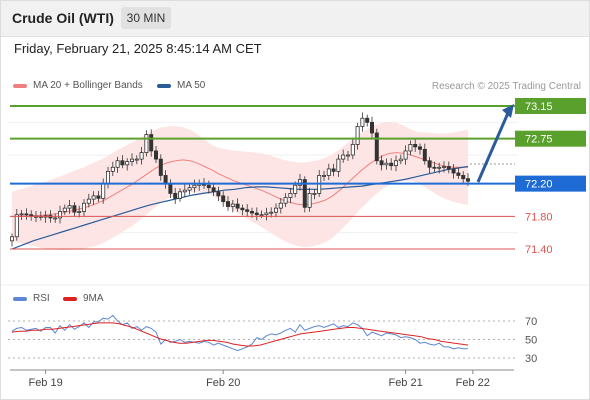  Describe the element at coordinates (539, 185) in the screenshot. I see `level-label-72.20: 72.20` at that location.